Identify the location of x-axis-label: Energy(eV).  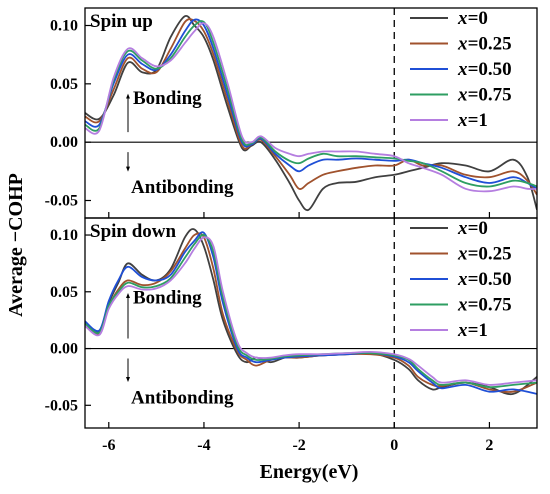
(309, 472).